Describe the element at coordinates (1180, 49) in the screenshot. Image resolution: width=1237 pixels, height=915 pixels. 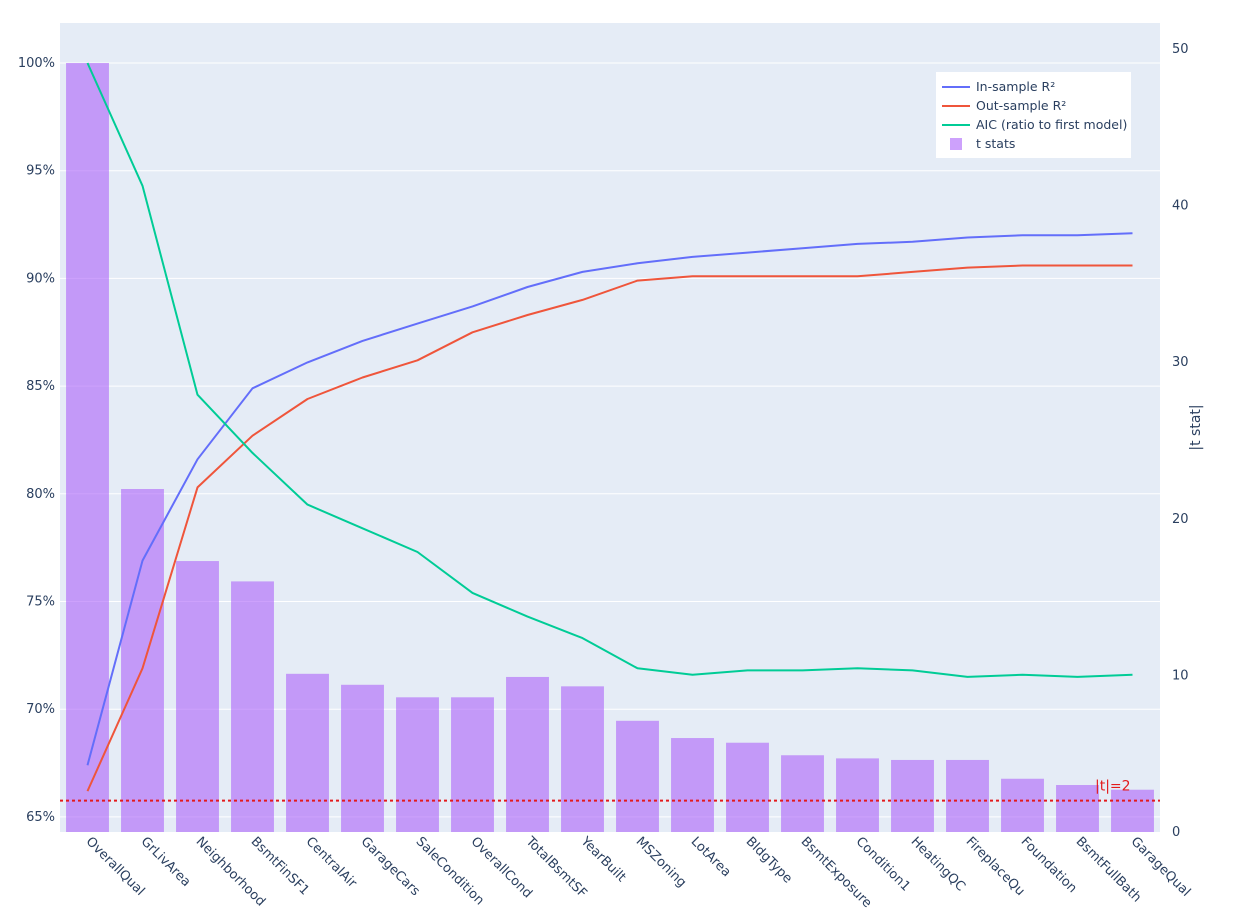
I see `y-right-tick-label: 50` at that location.